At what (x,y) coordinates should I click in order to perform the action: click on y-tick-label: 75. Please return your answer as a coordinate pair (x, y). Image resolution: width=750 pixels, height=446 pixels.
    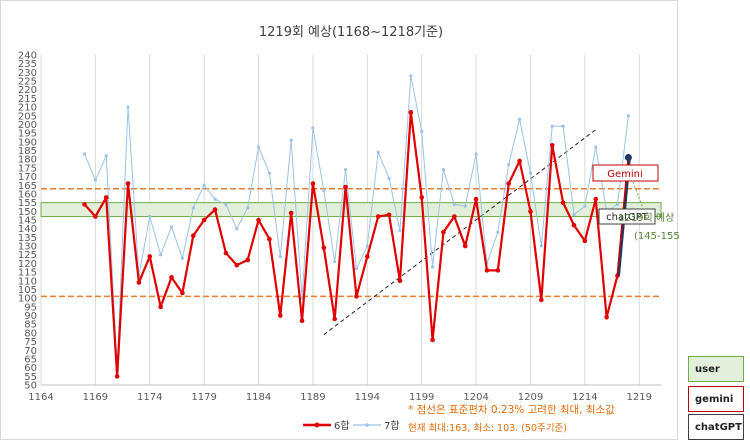
    Looking at the image, I should click on (30, 342).